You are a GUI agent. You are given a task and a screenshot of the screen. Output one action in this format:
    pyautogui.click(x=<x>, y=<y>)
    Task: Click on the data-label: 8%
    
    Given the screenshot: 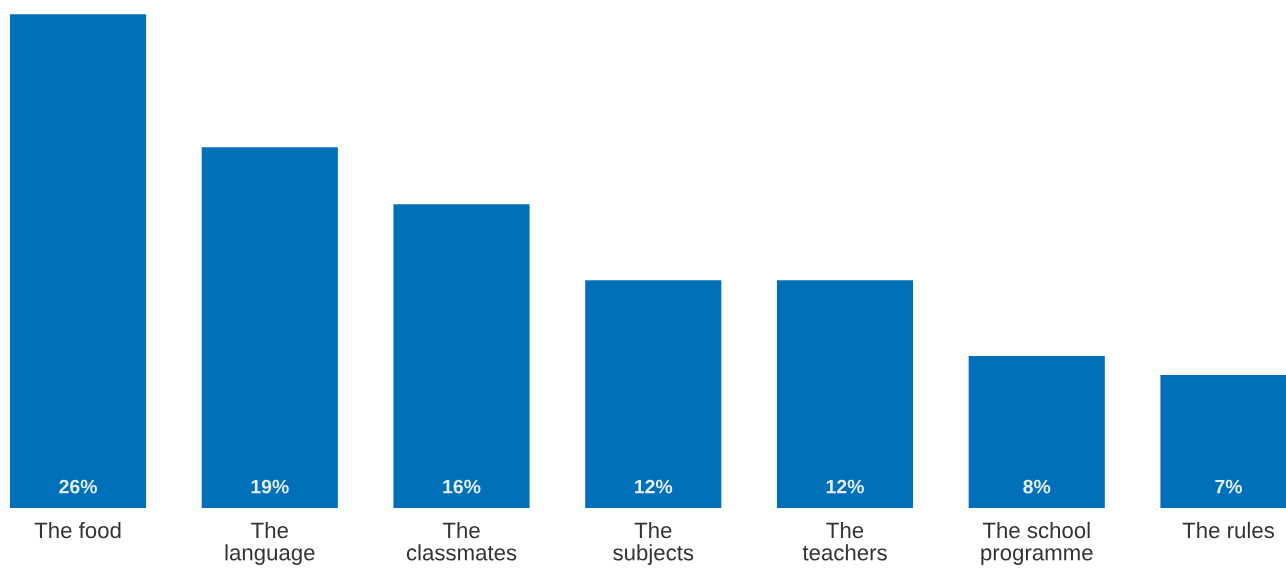 What is the action you would take?
    pyautogui.click(x=1037, y=486)
    